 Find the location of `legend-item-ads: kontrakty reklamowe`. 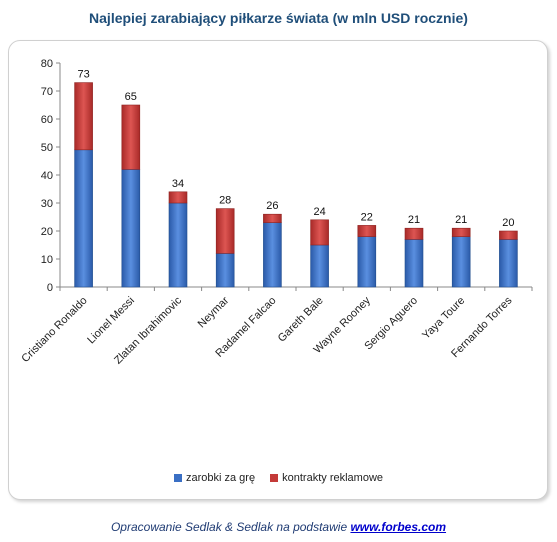

legend-item-ads: kontrakty reklamowe is located at coordinates (326, 478).